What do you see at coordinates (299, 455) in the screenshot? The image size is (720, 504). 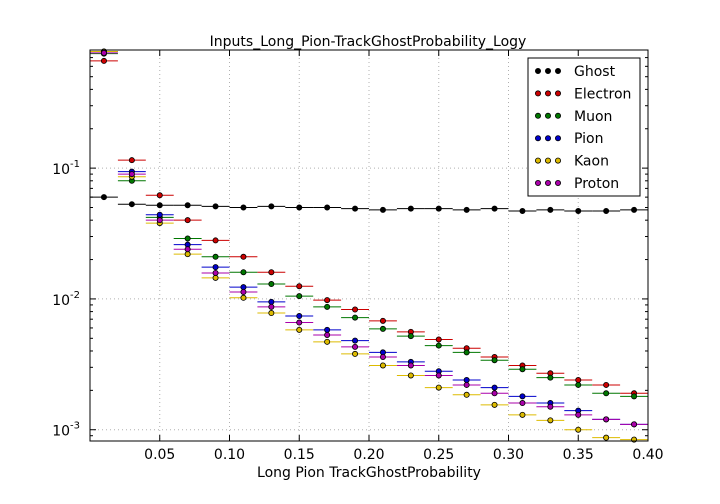 I see `x-tick-label: 0.15` at bounding box center [299, 455].